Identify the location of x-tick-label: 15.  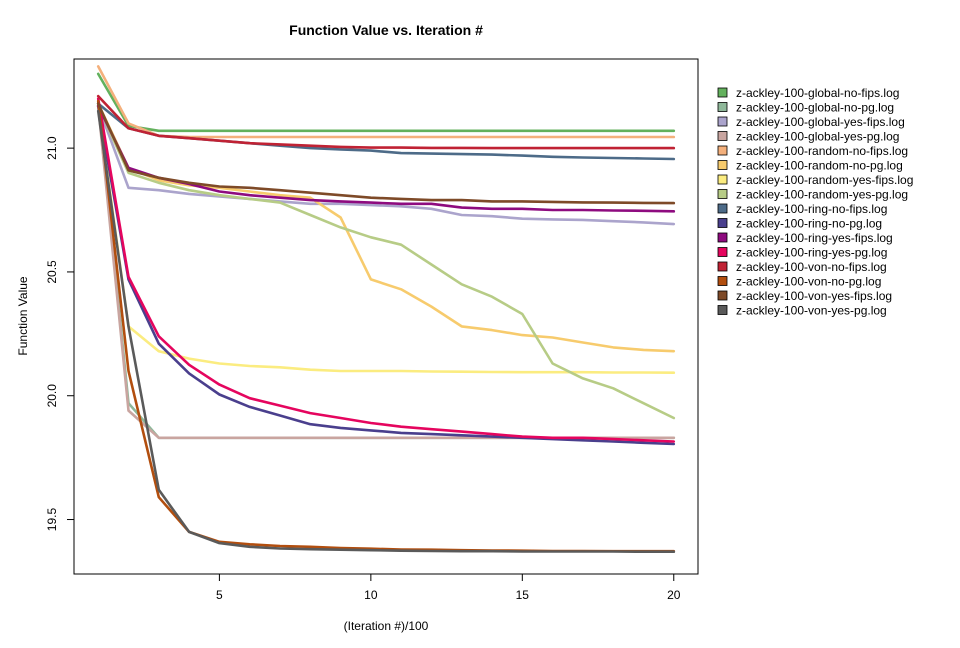
(523, 595).